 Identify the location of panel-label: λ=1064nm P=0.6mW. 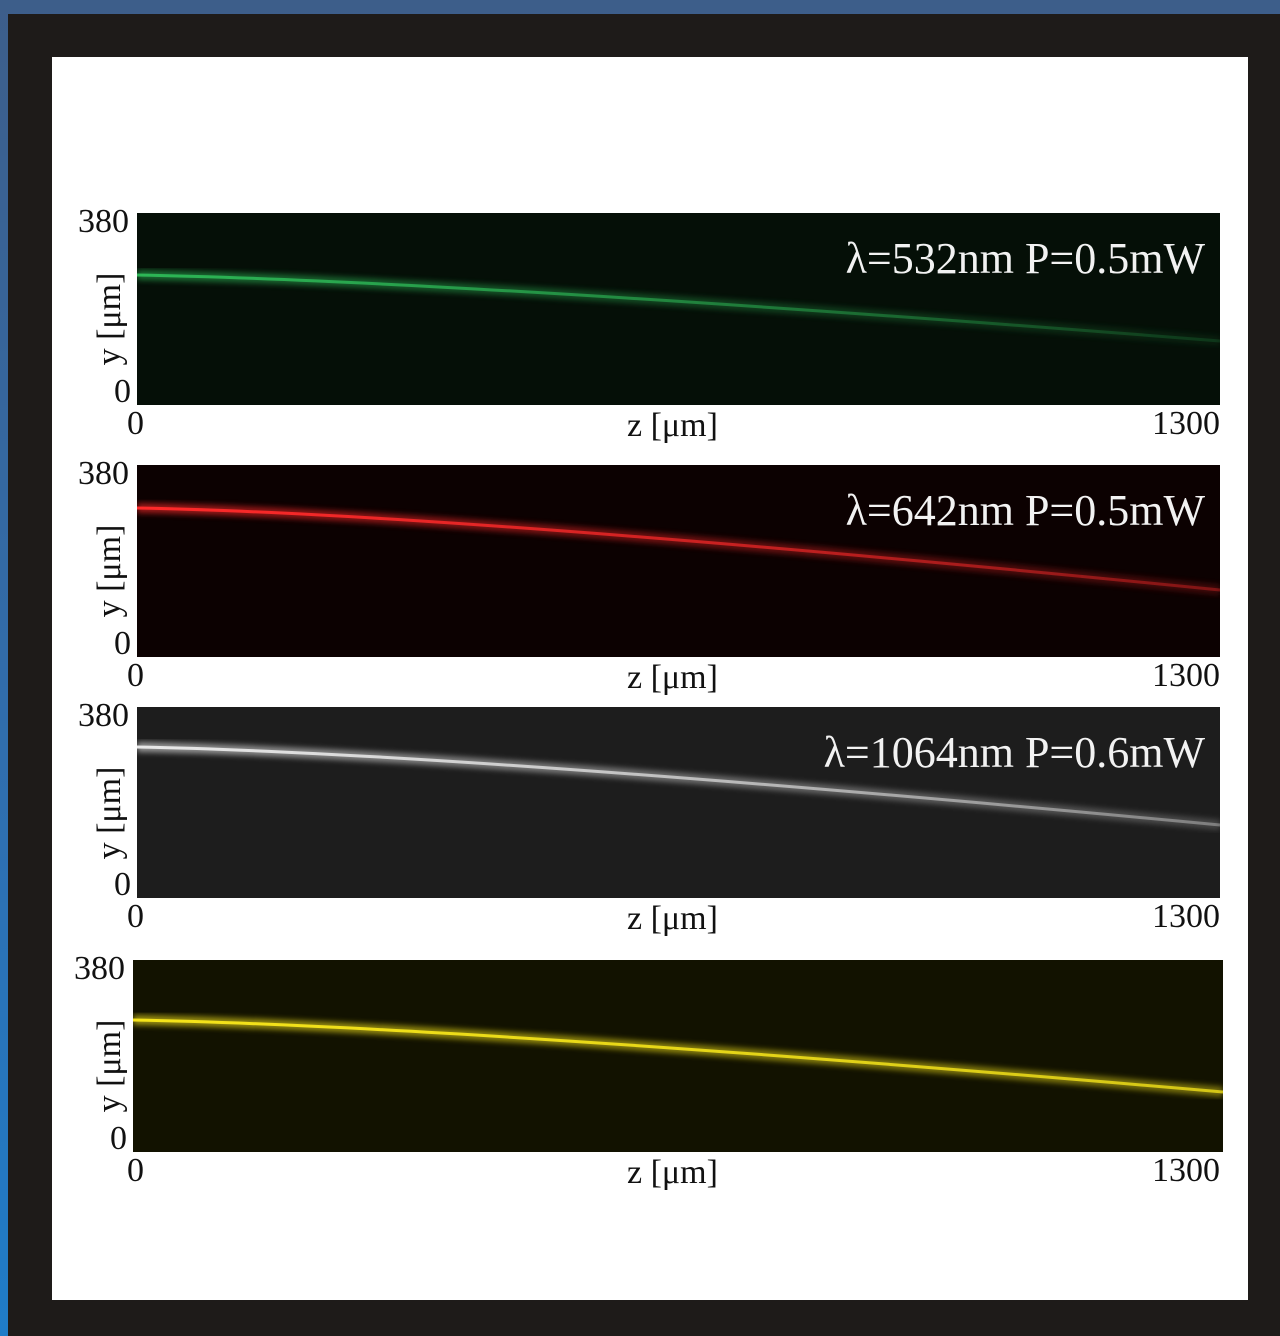
(1014, 752).